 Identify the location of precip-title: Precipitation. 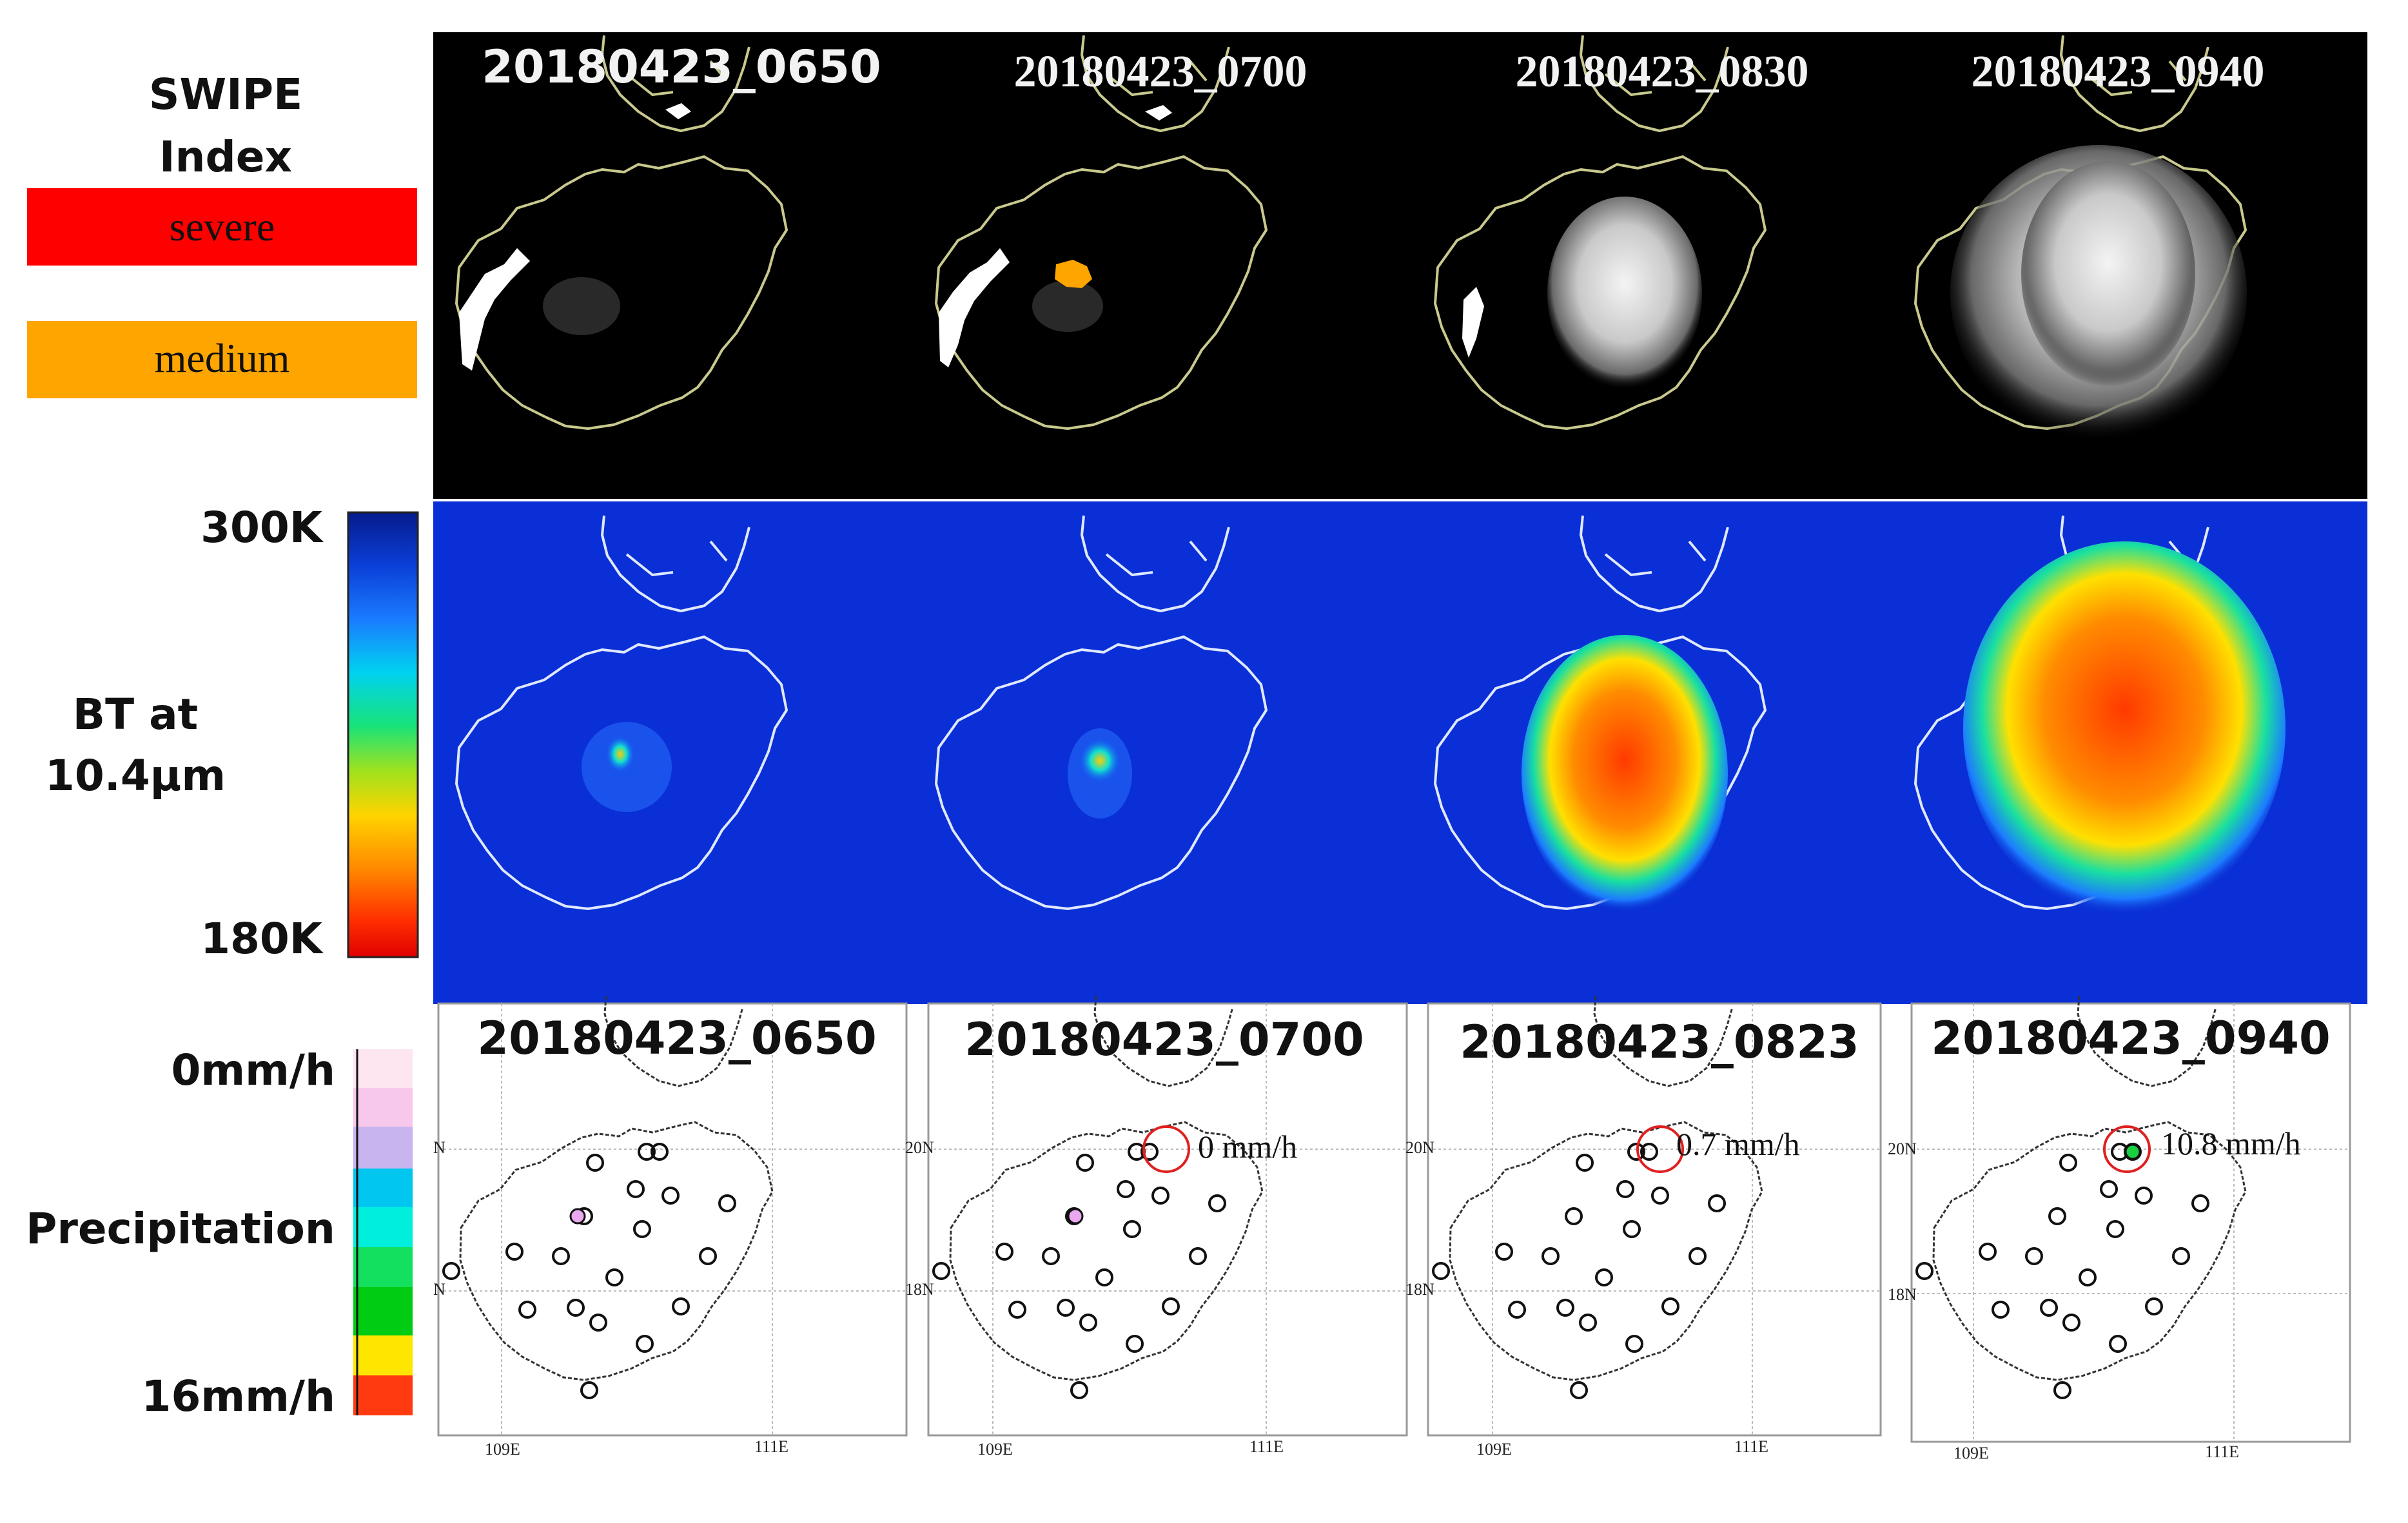
(180, 1229).